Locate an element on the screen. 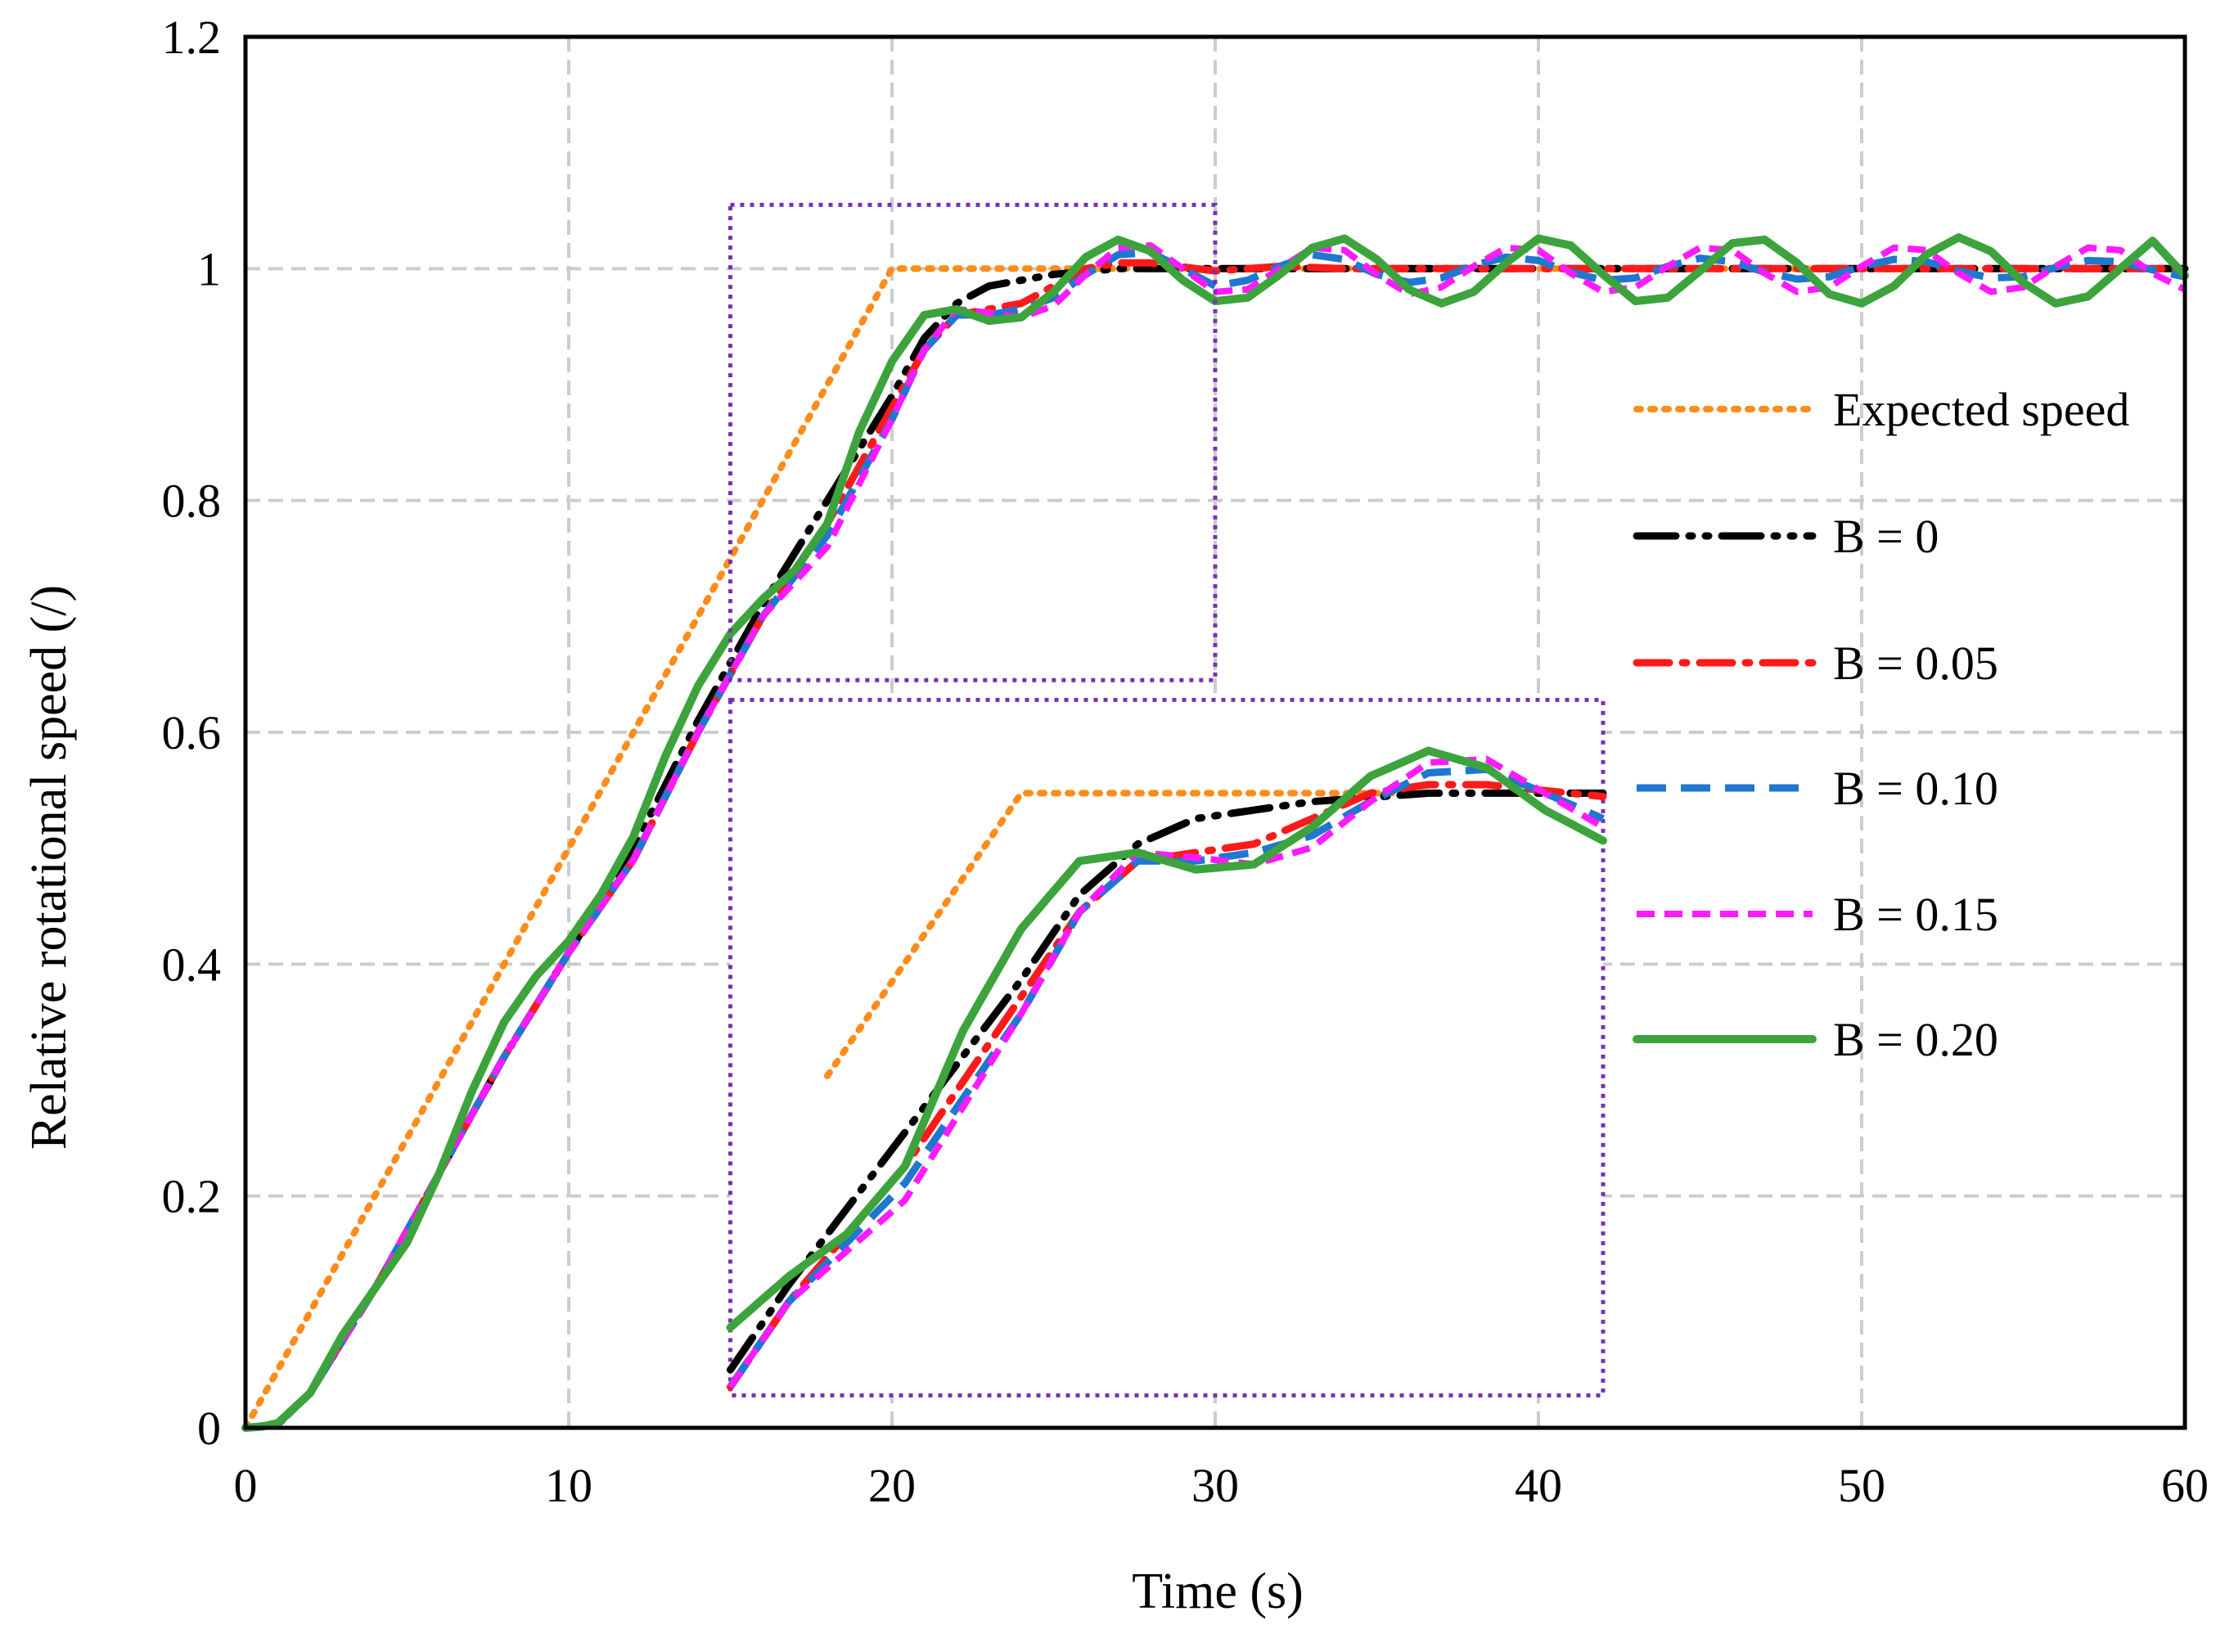 Image resolution: width=2234 pixels, height=1652 pixels. y-ticks: 0 0.2 0.4 0.6 0.8 1 1.2 is located at coordinates (192, 733).